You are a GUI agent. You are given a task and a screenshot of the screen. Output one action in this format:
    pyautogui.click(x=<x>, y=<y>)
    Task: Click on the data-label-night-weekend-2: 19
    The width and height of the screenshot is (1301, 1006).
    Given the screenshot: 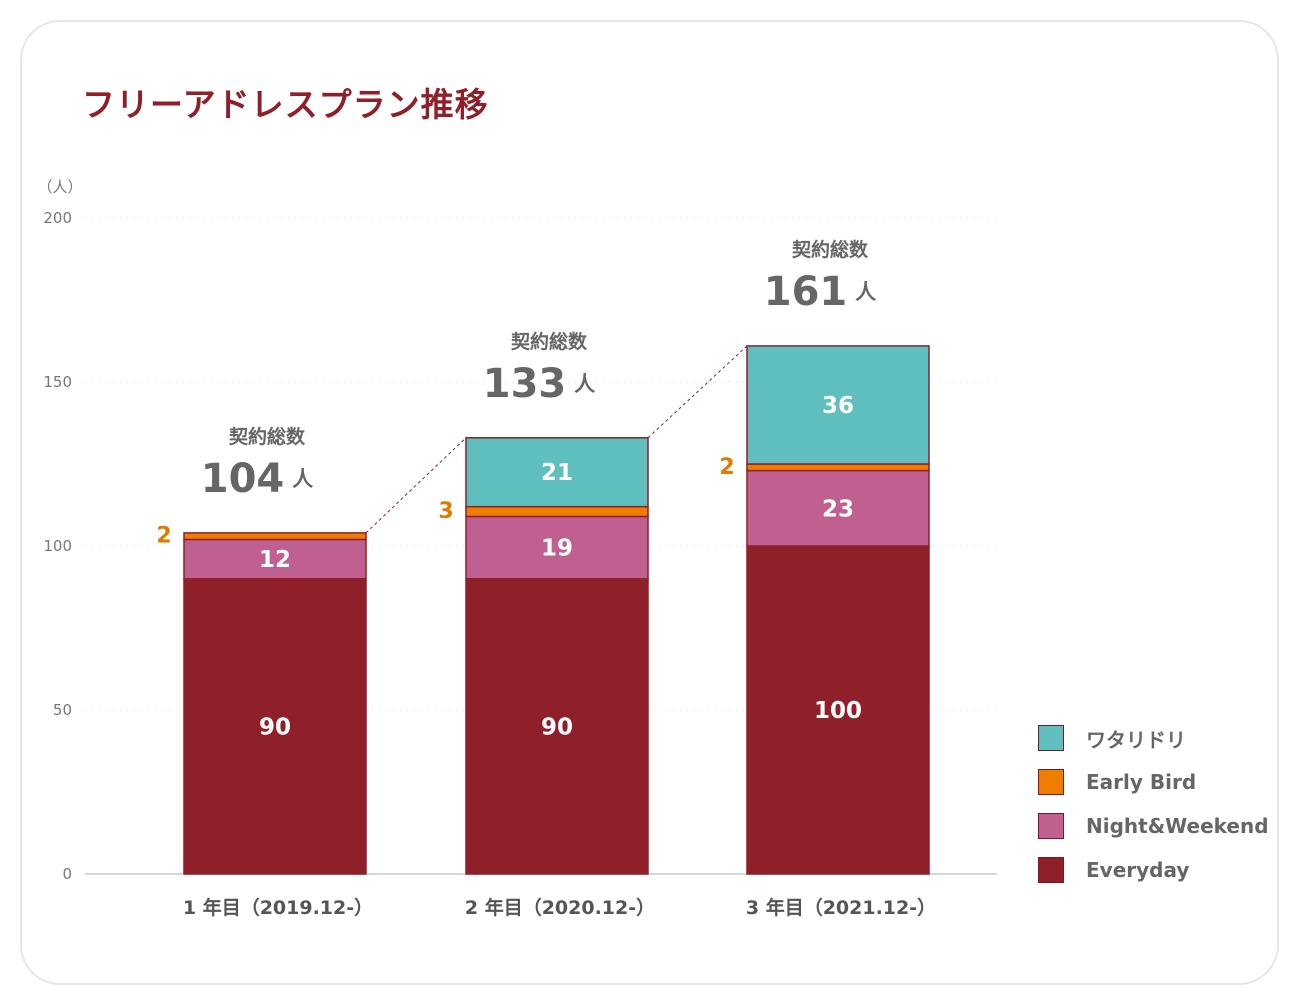 What is the action you would take?
    pyautogui.click(x=557, y=549)
    